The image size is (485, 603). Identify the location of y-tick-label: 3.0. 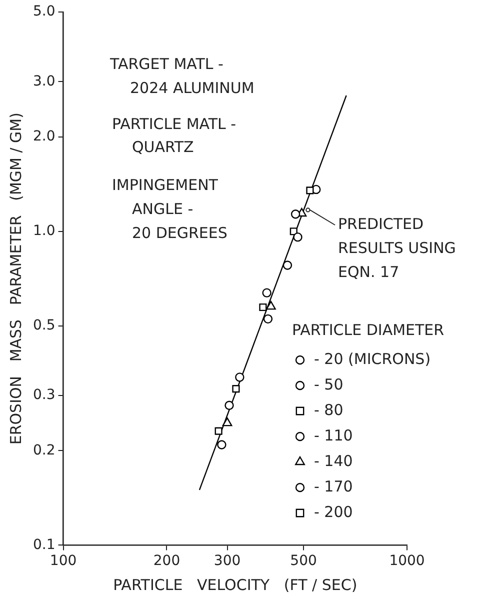
(44, 81).